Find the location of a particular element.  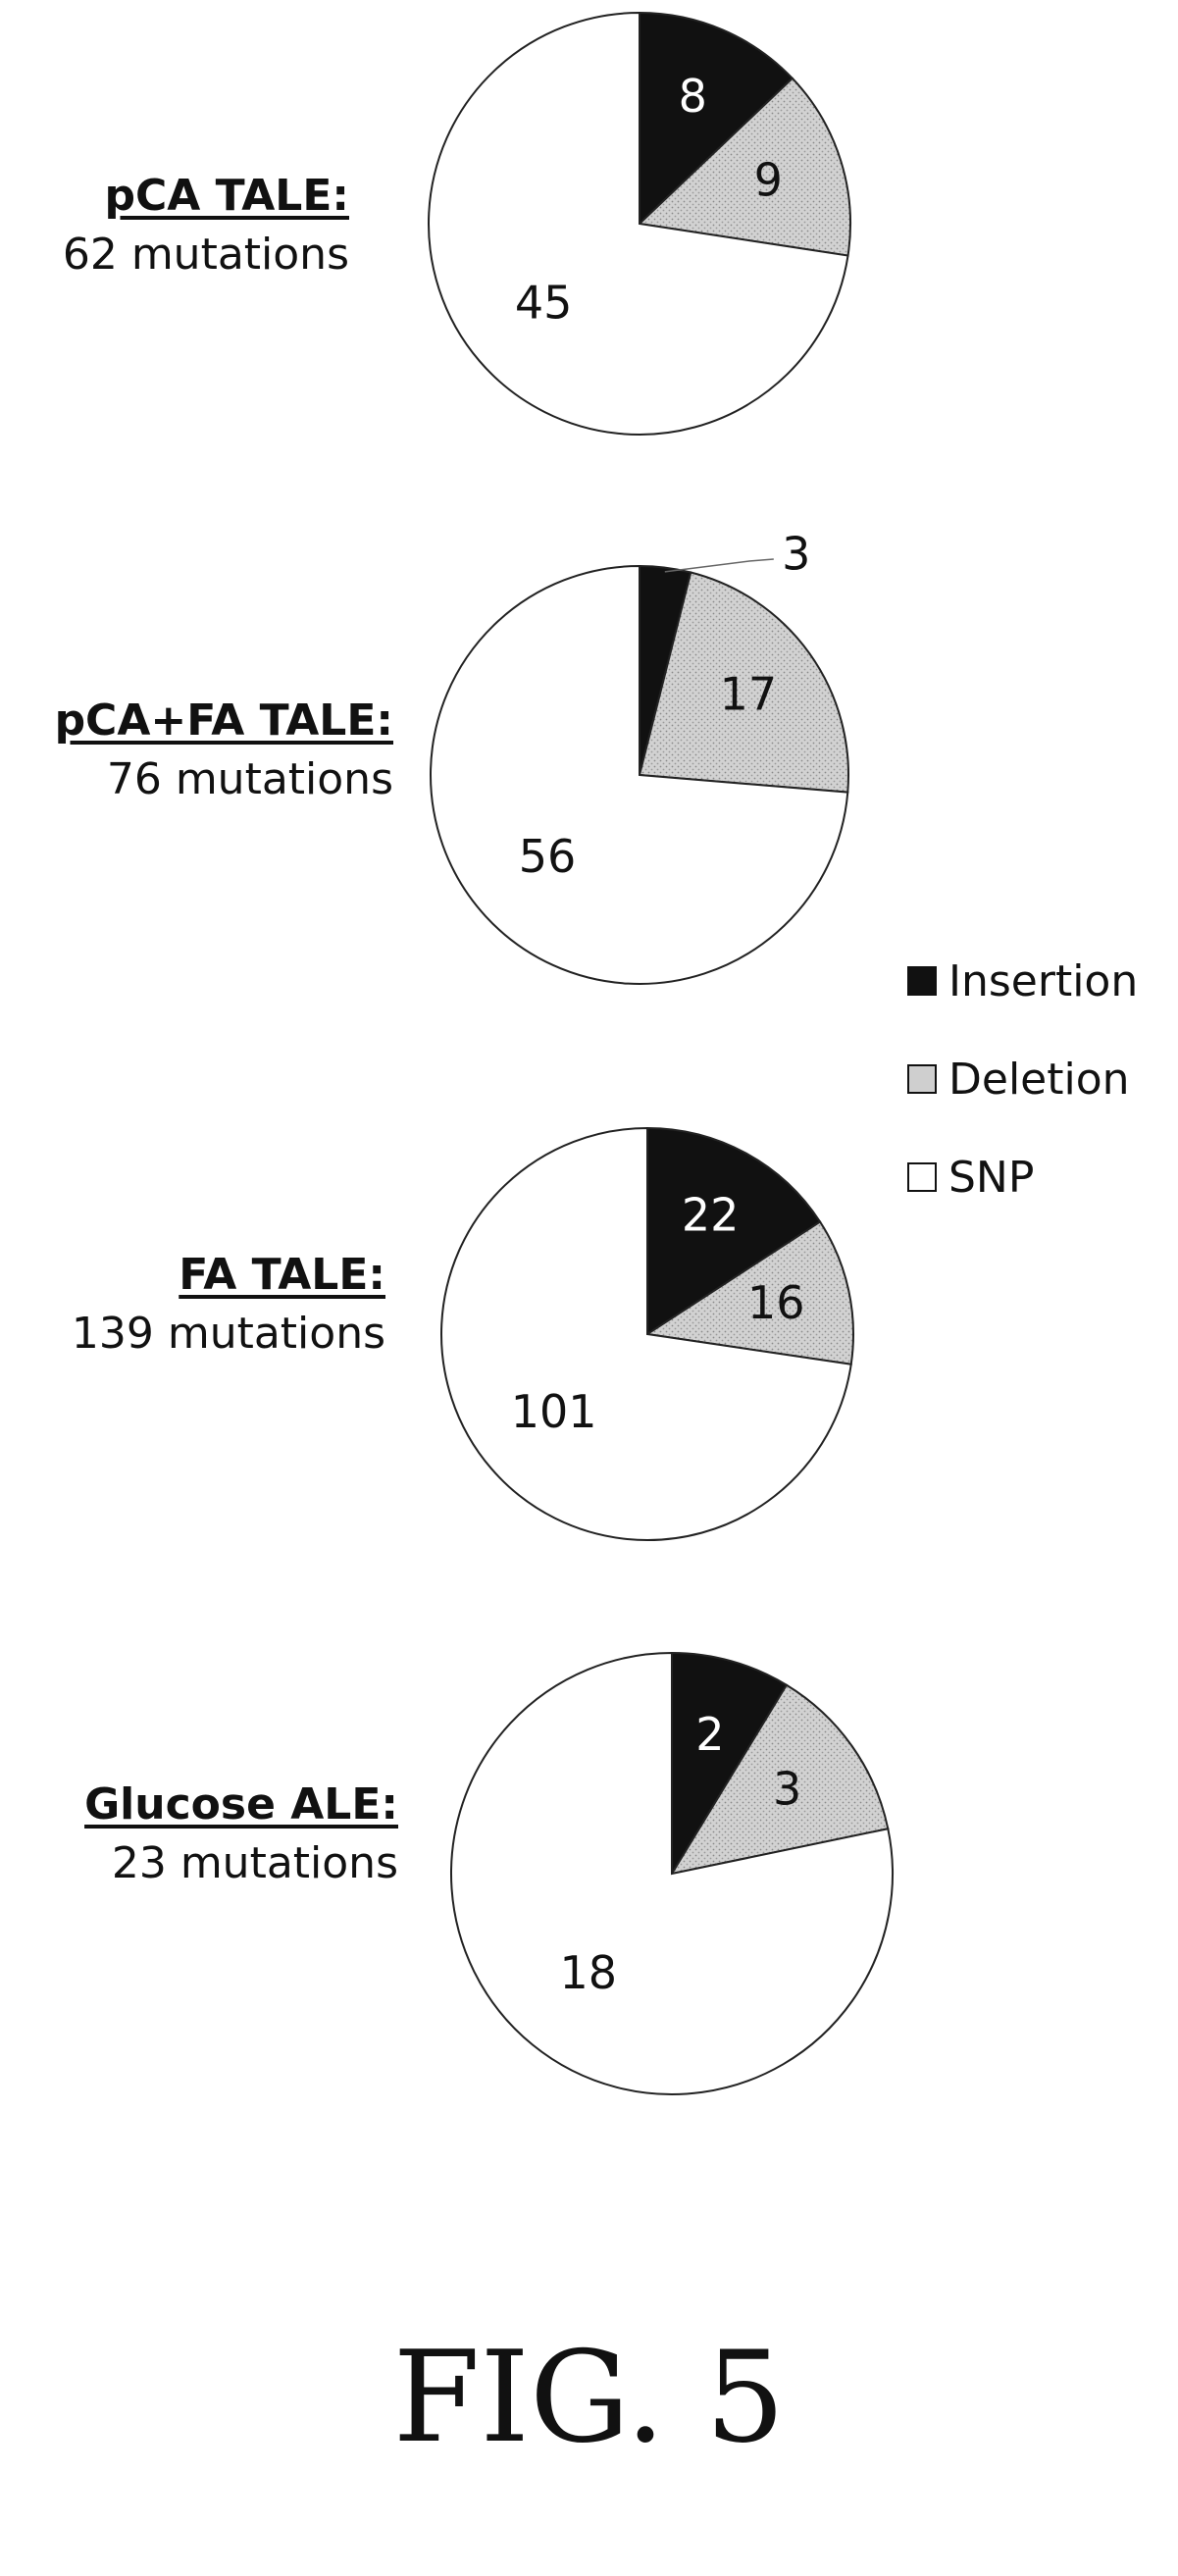

slice-value-label: 8 is located at coordinates (693, 96).